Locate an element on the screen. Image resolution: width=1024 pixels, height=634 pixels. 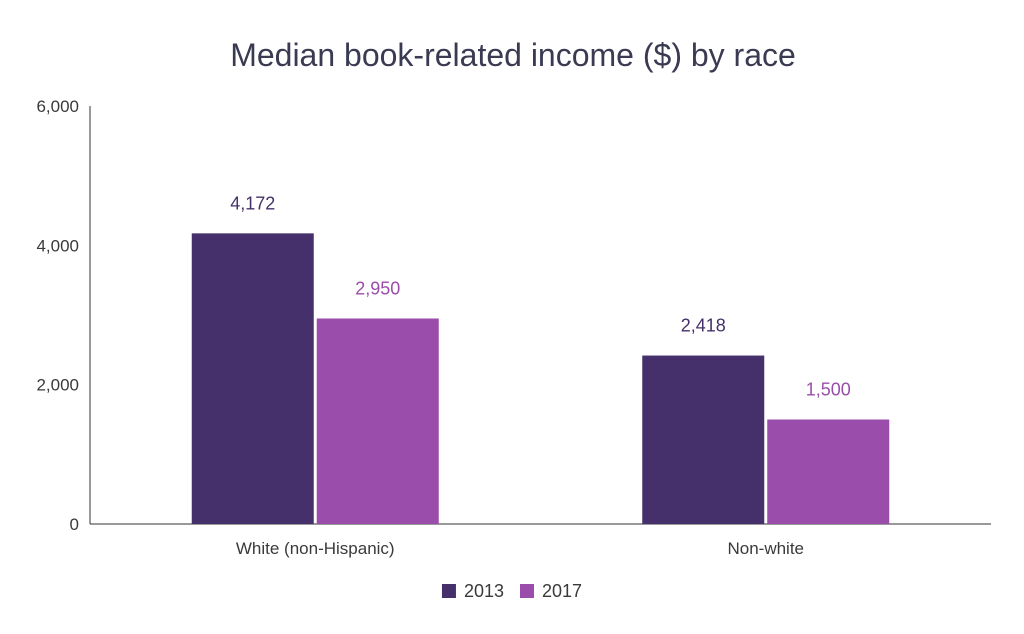
legend: 2013 2017 is located at coordinates (511, 591).